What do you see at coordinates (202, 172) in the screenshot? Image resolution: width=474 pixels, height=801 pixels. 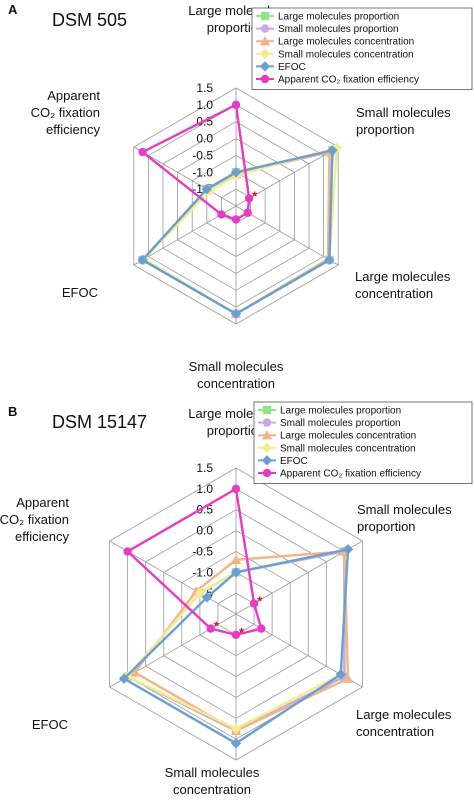 I see `tick-label: -1.0` at bounding box center [202, 172].